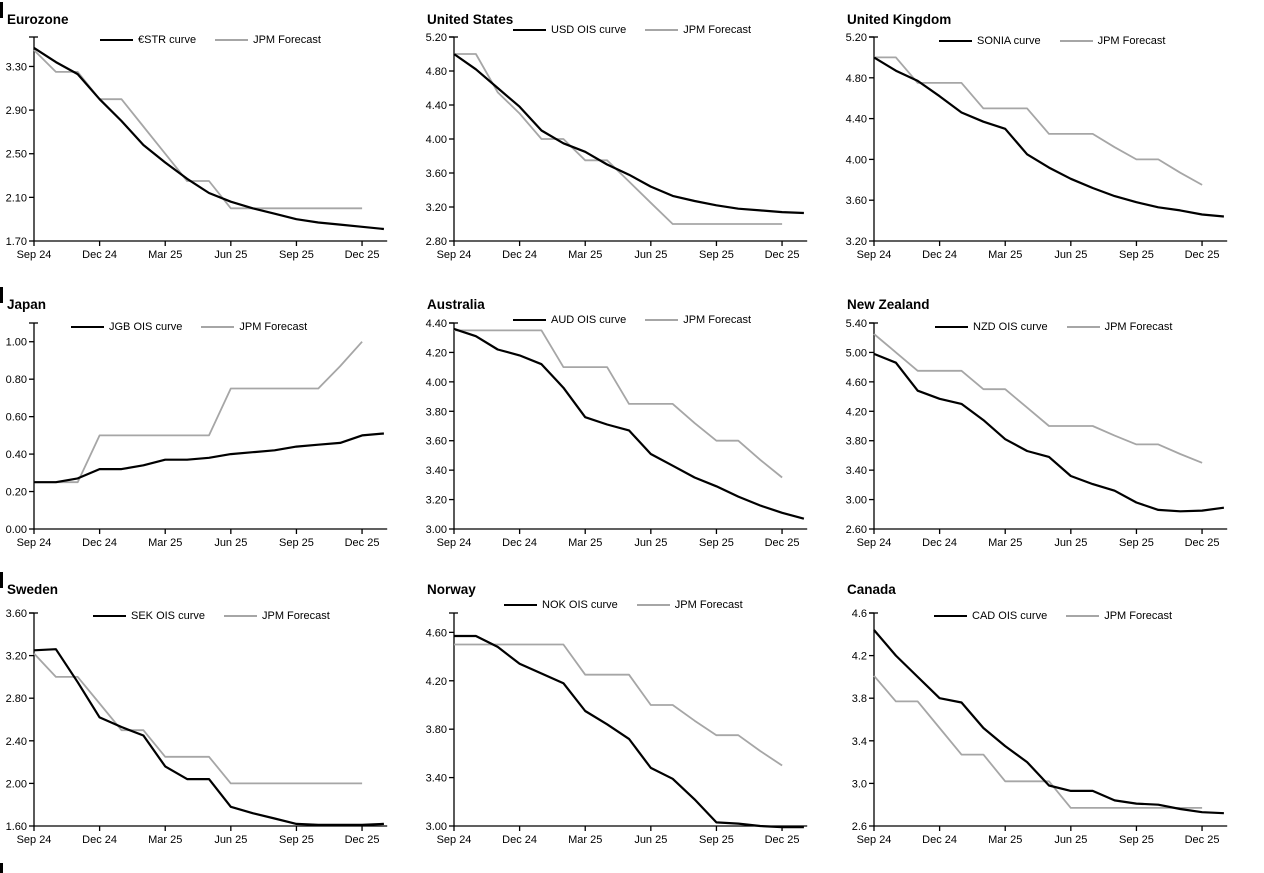 This screenshot has height=873, width=1264. I want to click on y-tick-label: 5.20, so click(436, 38).